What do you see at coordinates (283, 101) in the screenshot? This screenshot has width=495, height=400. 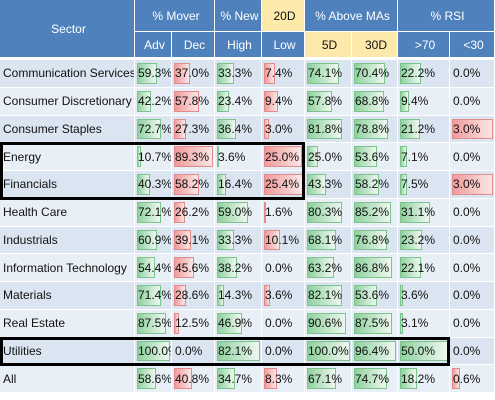 I see `value-cell: 9.4%` at bounding box center [283, 101].